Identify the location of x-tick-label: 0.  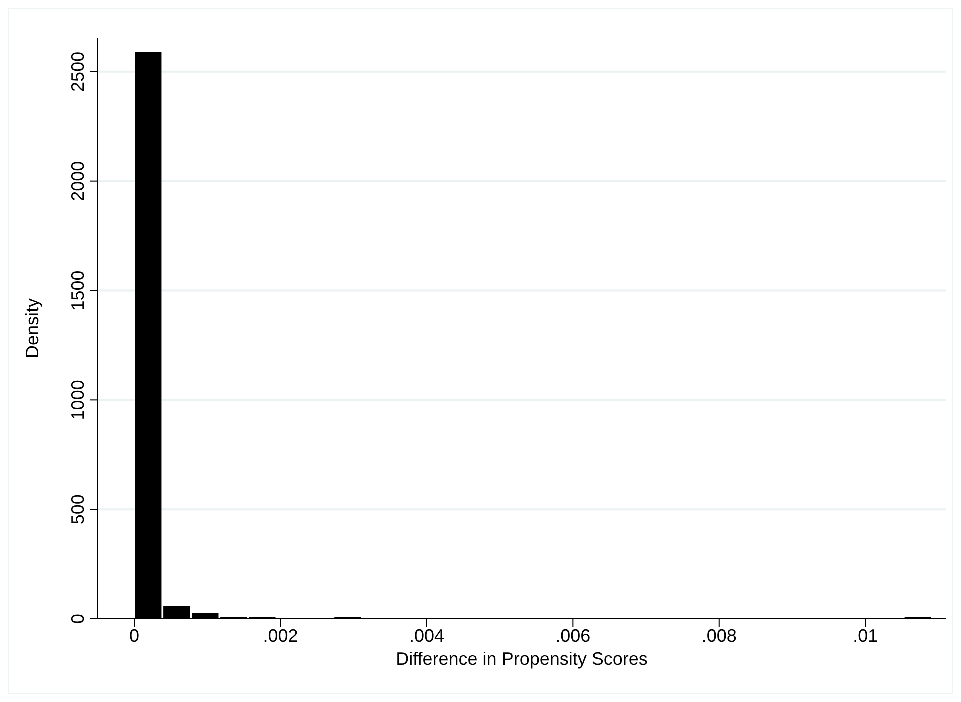
(135, 636).